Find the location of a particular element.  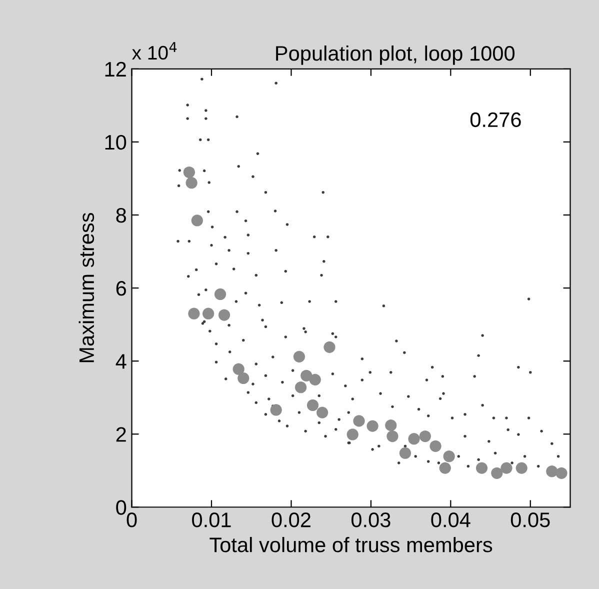

x-tick-label: 0.04 is located at coordinates (450, 520).